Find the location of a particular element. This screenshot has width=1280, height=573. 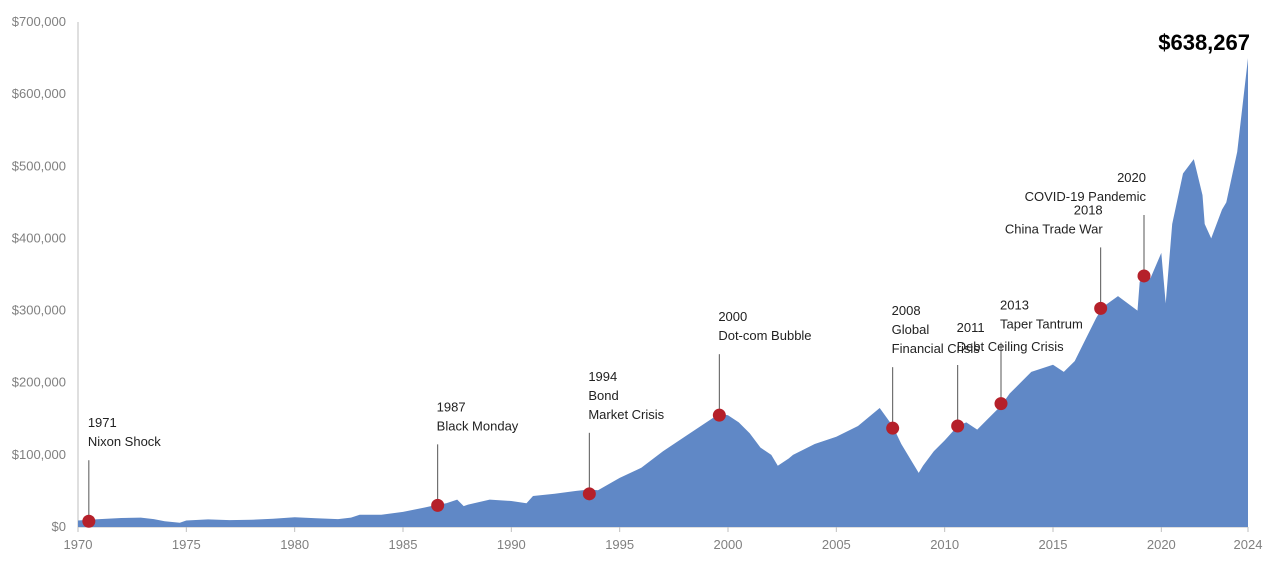

x-tick-label: 1985 is located at coordinates (403, 544).